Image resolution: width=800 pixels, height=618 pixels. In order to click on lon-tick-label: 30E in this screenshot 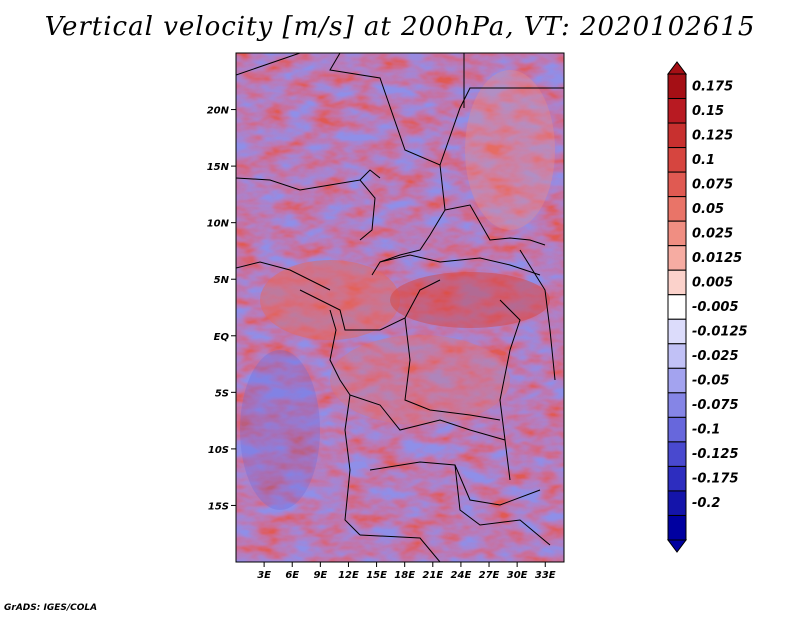, I will do `click(517, 575)`.